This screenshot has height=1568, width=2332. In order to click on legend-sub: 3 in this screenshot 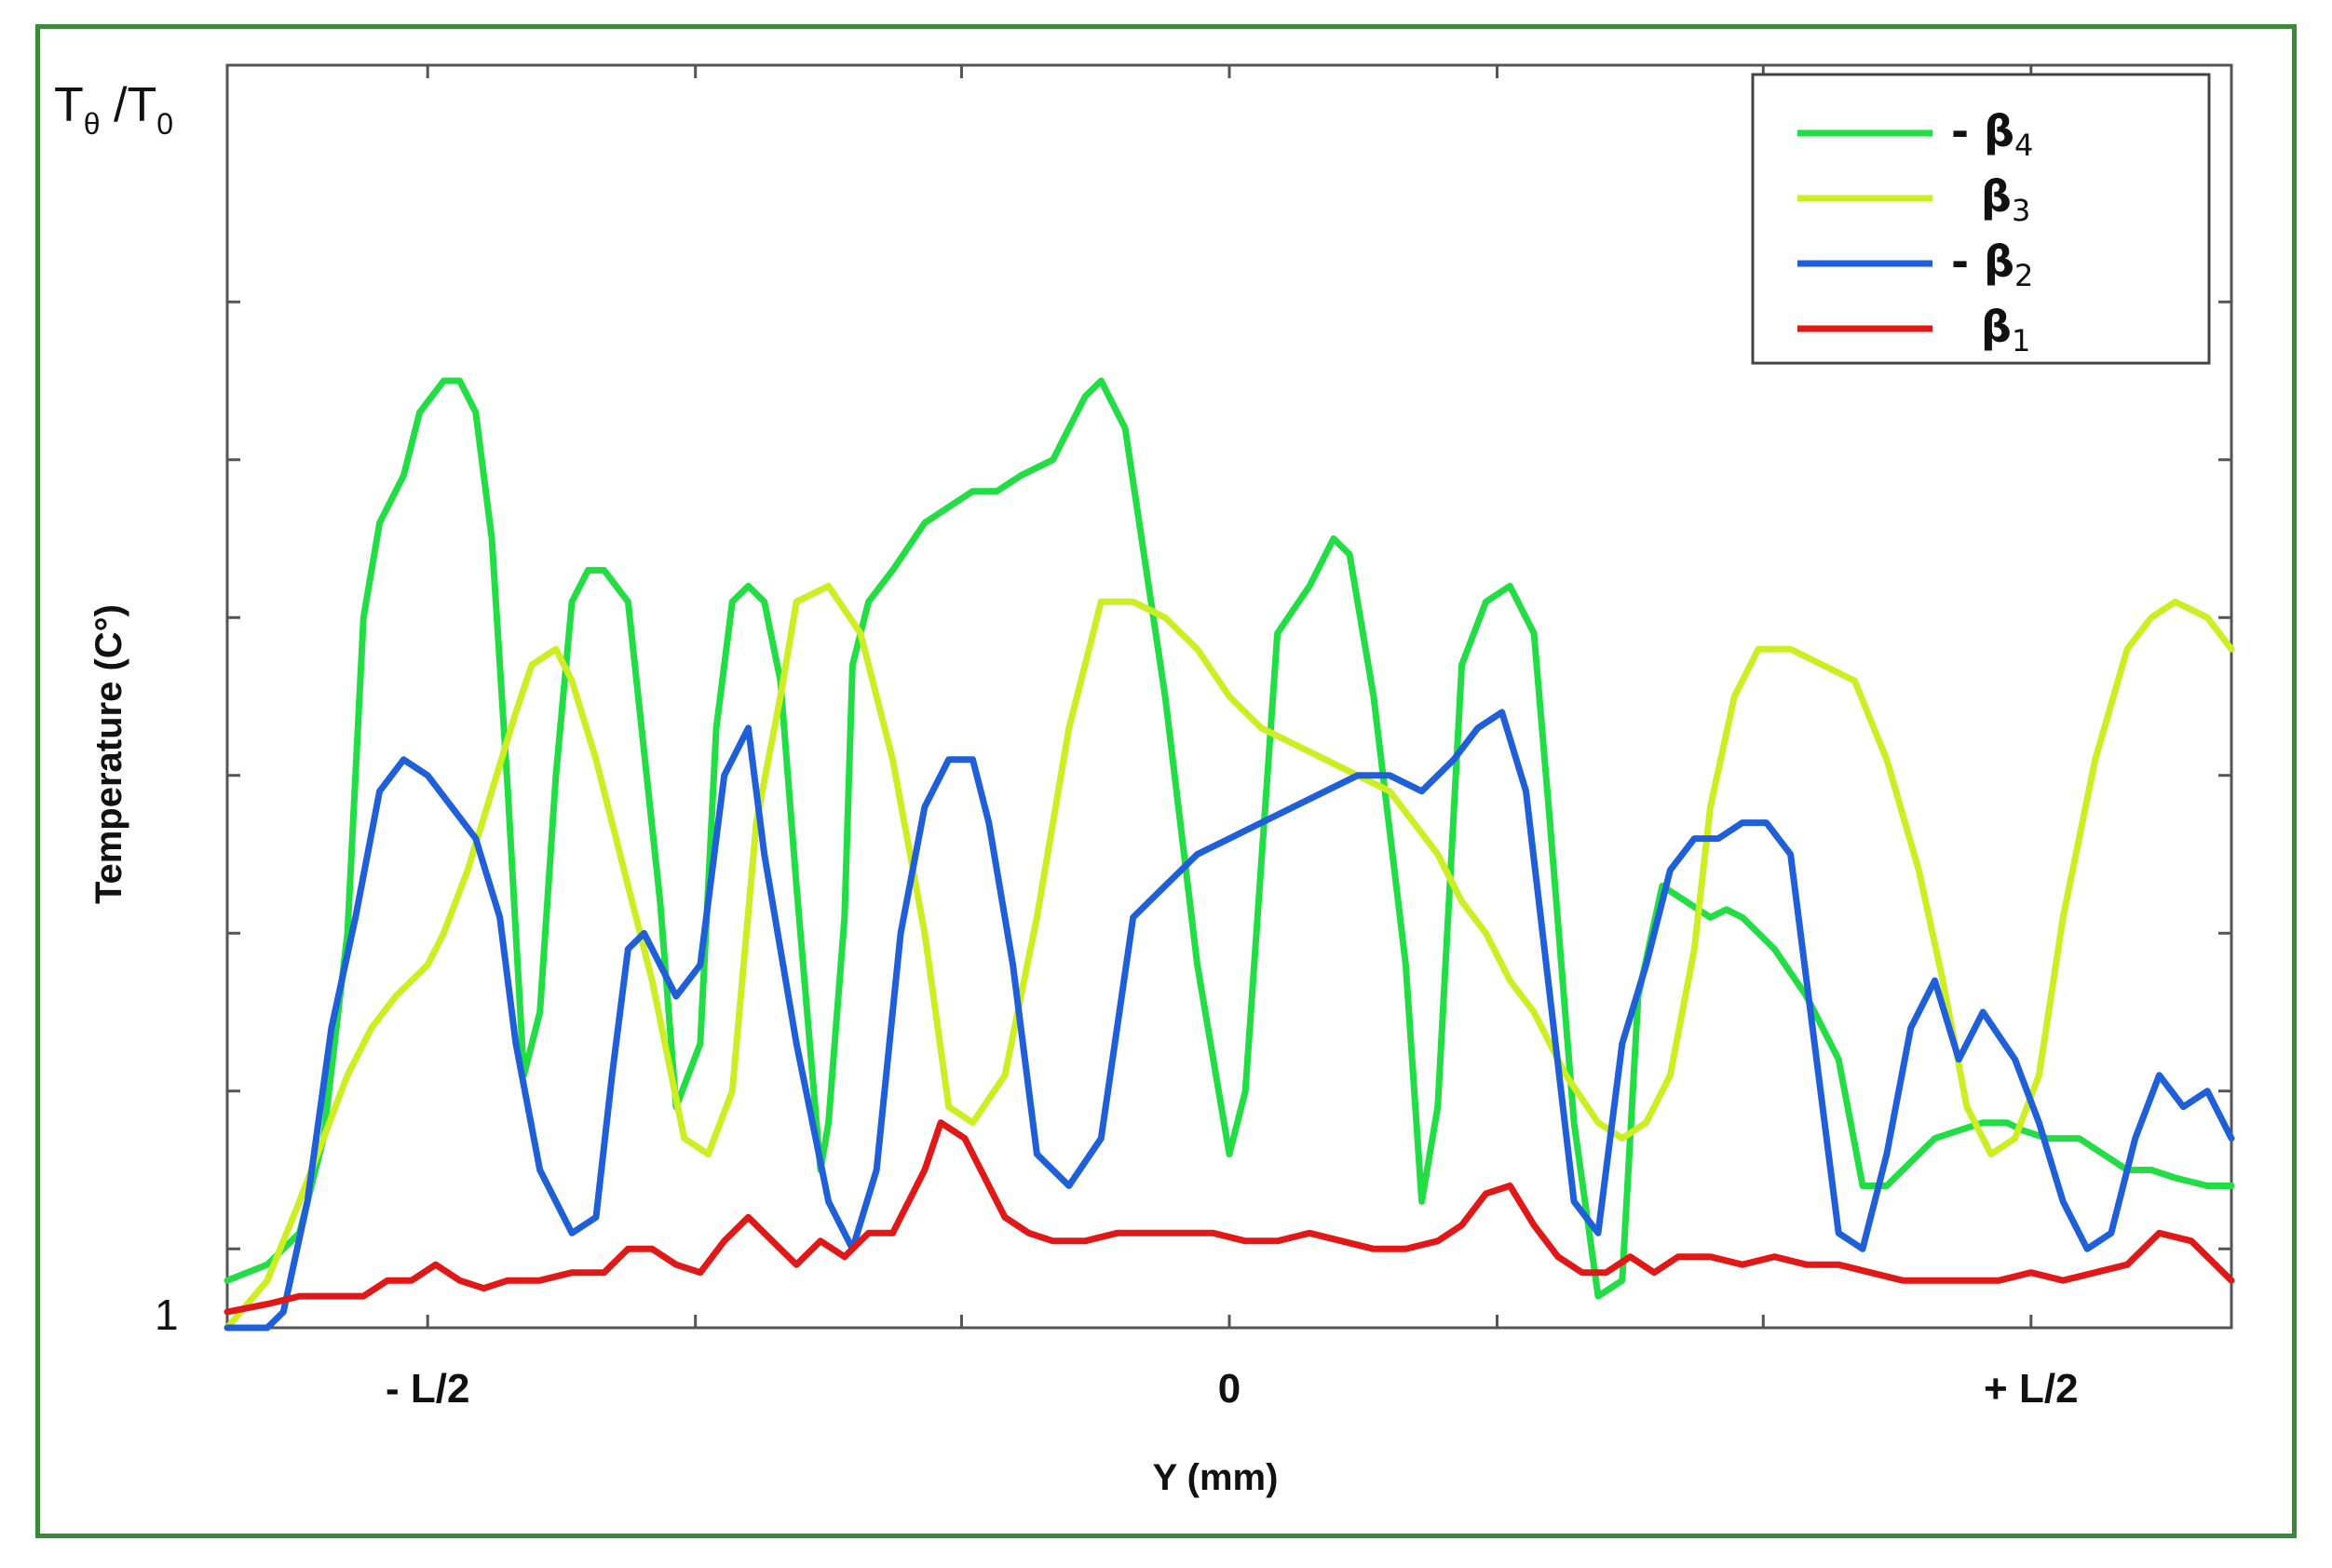, I will do `click(2021, 210)`.